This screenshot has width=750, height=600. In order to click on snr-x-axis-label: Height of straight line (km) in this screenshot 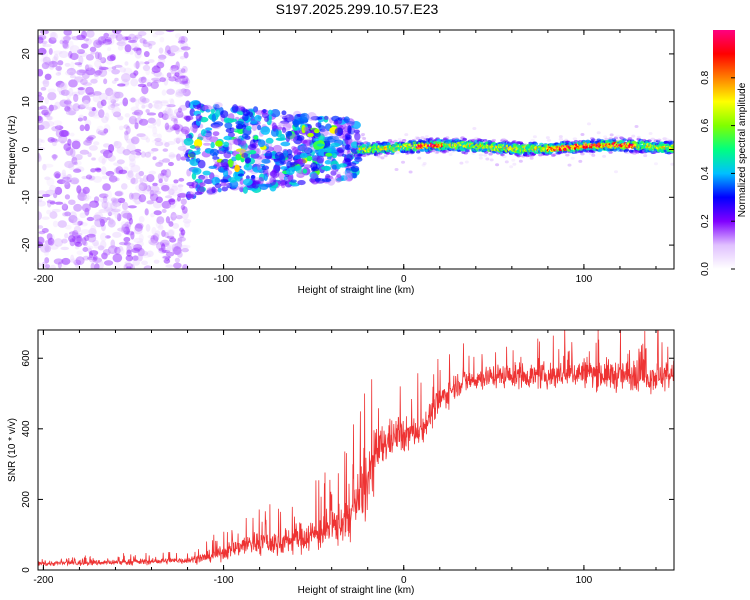, I will do `click(356, 590)`.